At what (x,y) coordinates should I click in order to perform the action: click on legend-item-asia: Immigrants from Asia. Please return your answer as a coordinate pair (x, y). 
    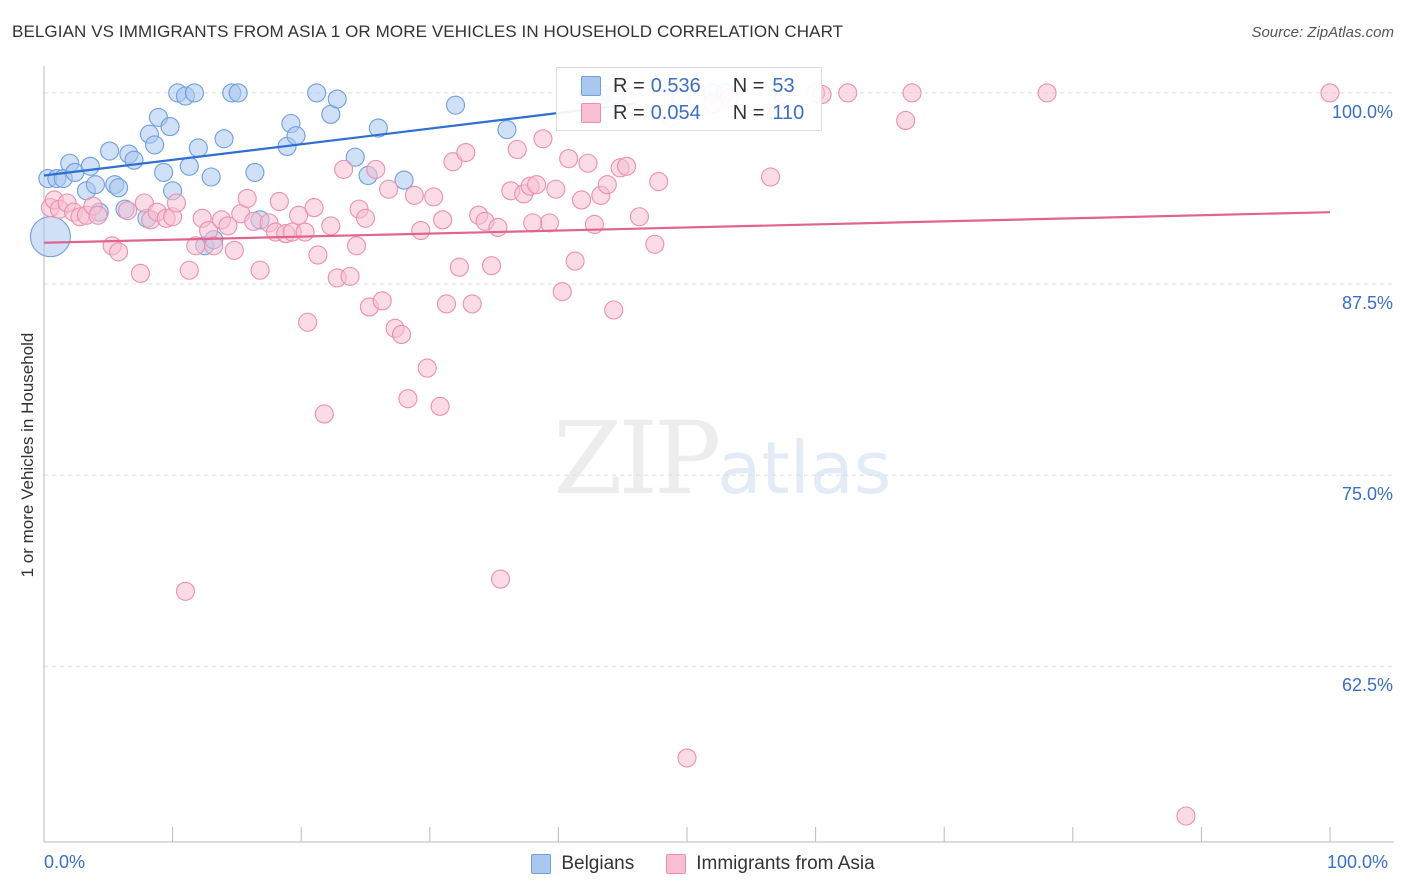
    Looking at the image, I should click on (770, 864).